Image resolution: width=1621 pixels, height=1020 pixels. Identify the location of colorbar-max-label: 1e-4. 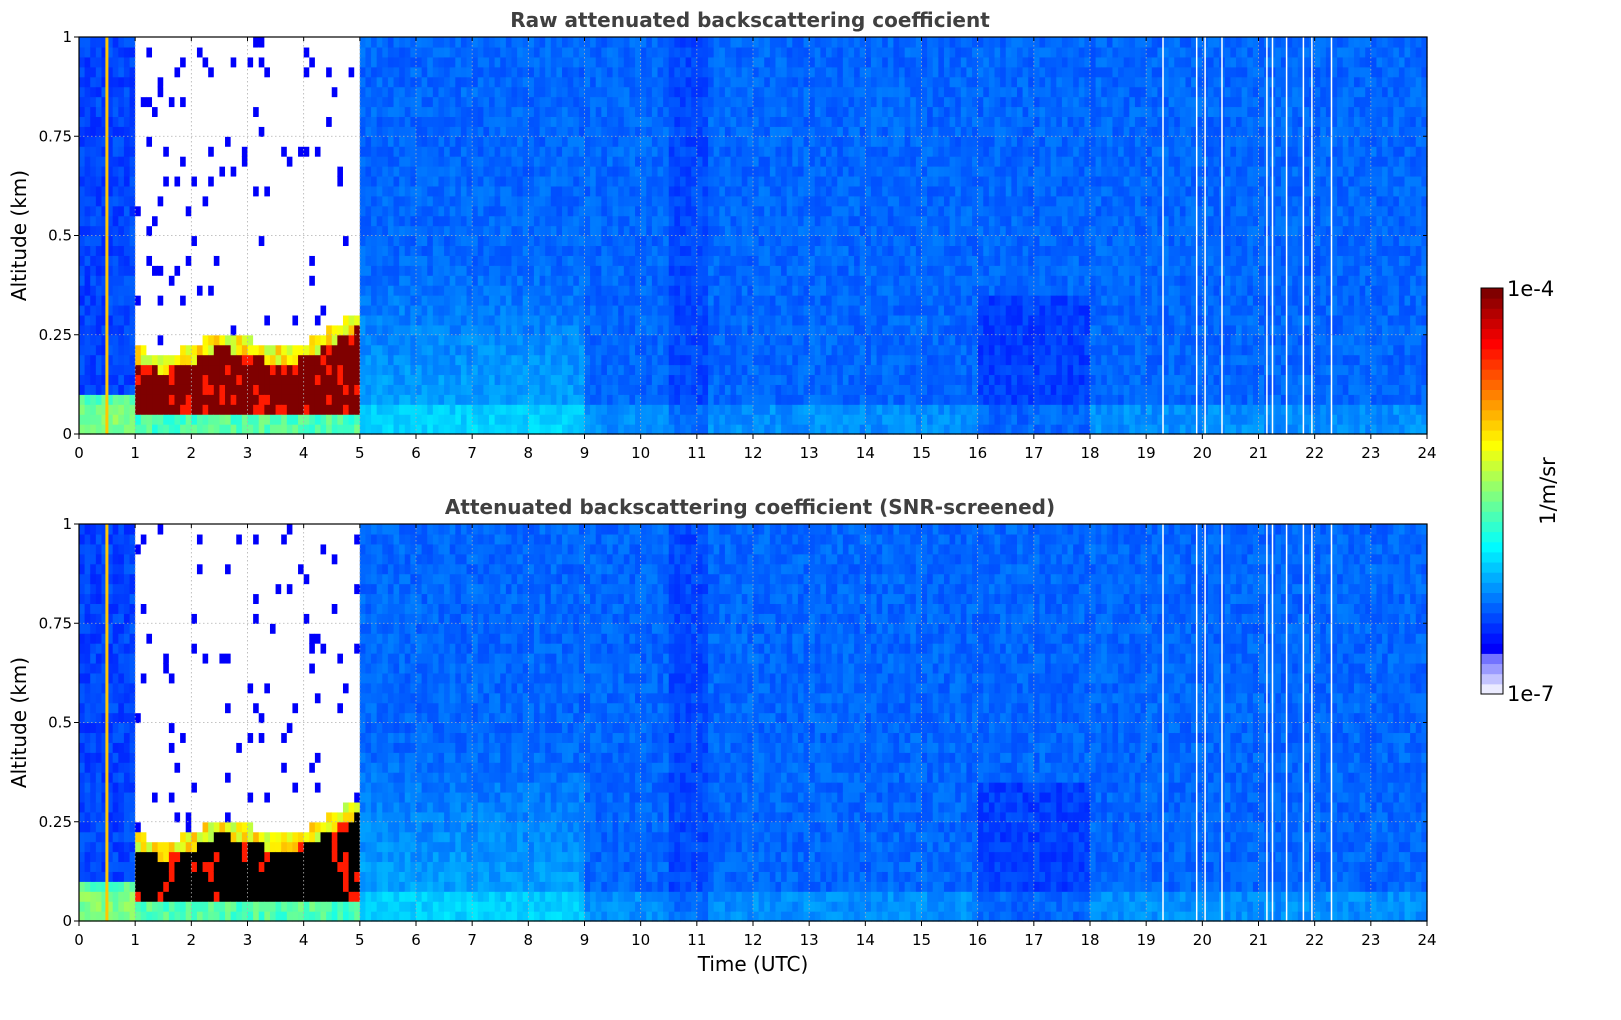
(1530, 289).